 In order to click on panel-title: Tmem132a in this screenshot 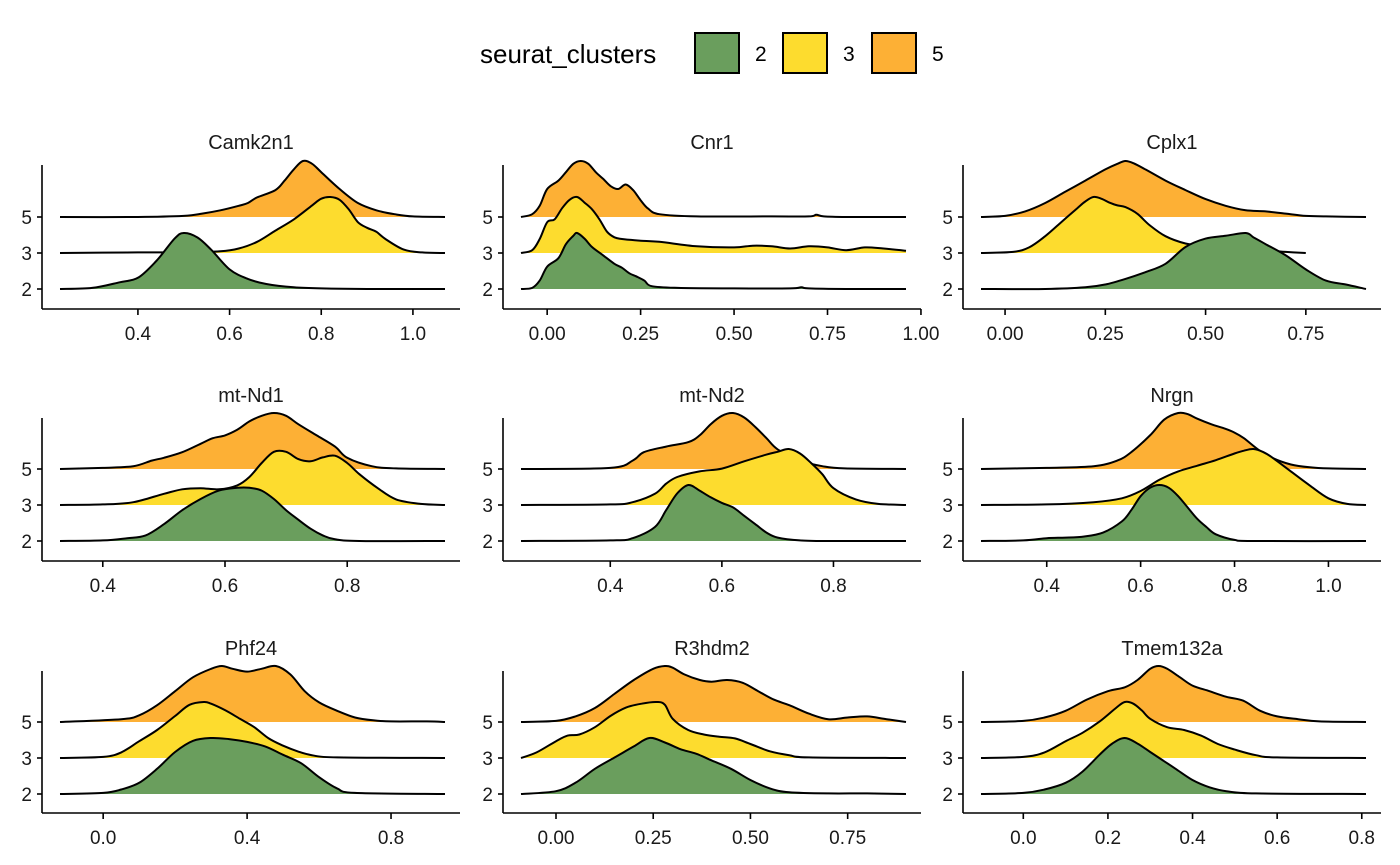, I will do `click(1172, 649)`.